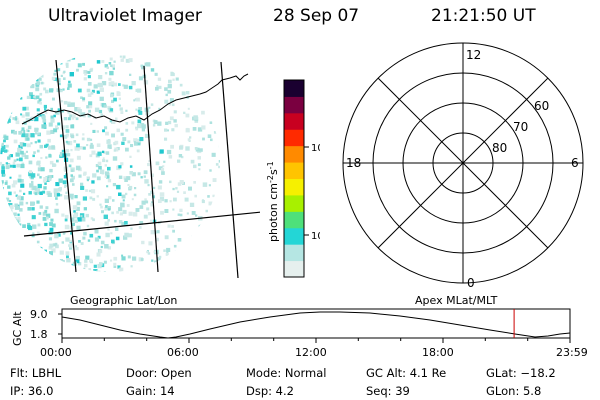 Image resolution: width=600 pixels, height=400 pixels. Describe the element at coordinates (17, 328) in the screenshot. I see `timeline-y-label: GC Alt` at that location.